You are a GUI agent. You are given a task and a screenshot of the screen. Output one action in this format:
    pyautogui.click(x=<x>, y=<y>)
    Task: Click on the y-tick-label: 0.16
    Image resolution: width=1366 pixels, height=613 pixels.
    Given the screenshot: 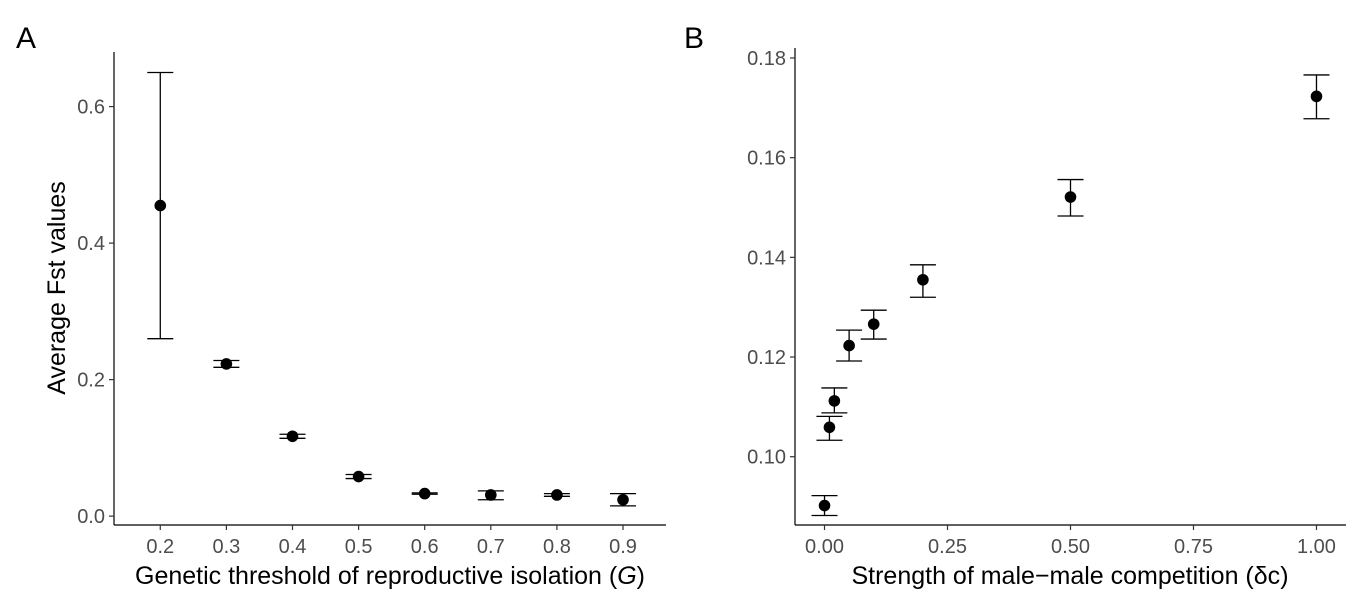 What is the action you would take?
    pyautogui.click(x=766, y=159)
    